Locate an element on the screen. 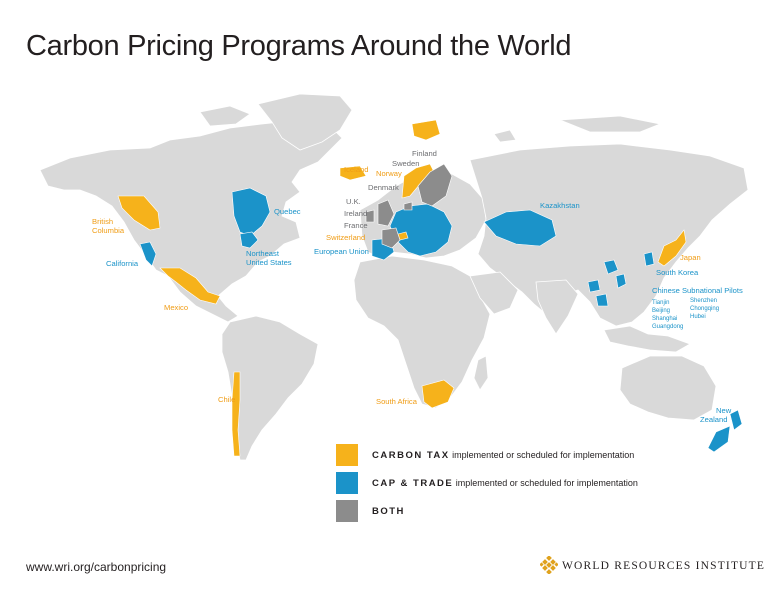 The image size is (784, 600). legend-key-cap-trade: CAP & TRADE is located at coordinates (413, 483).